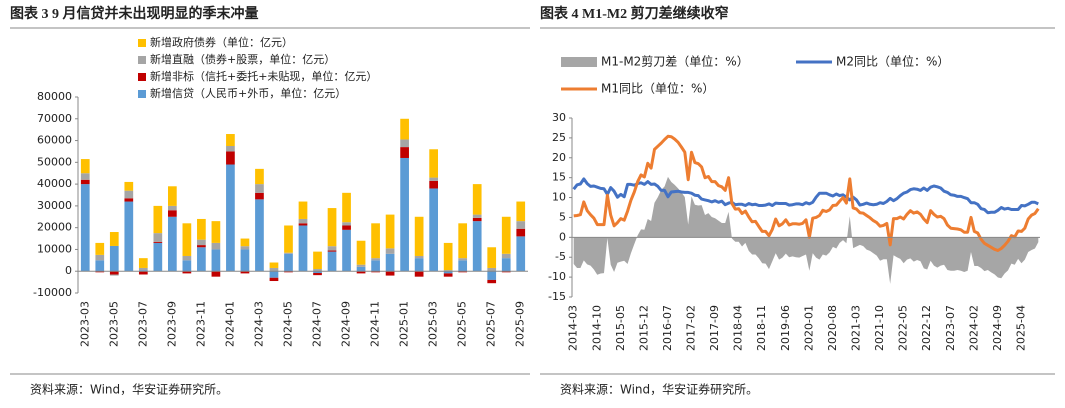 The height and width of the screenshot is (408, 1065). Describe the element at coordinates (54, 96) in the screenshot. I see `y-tick-label: 80000` at that location.